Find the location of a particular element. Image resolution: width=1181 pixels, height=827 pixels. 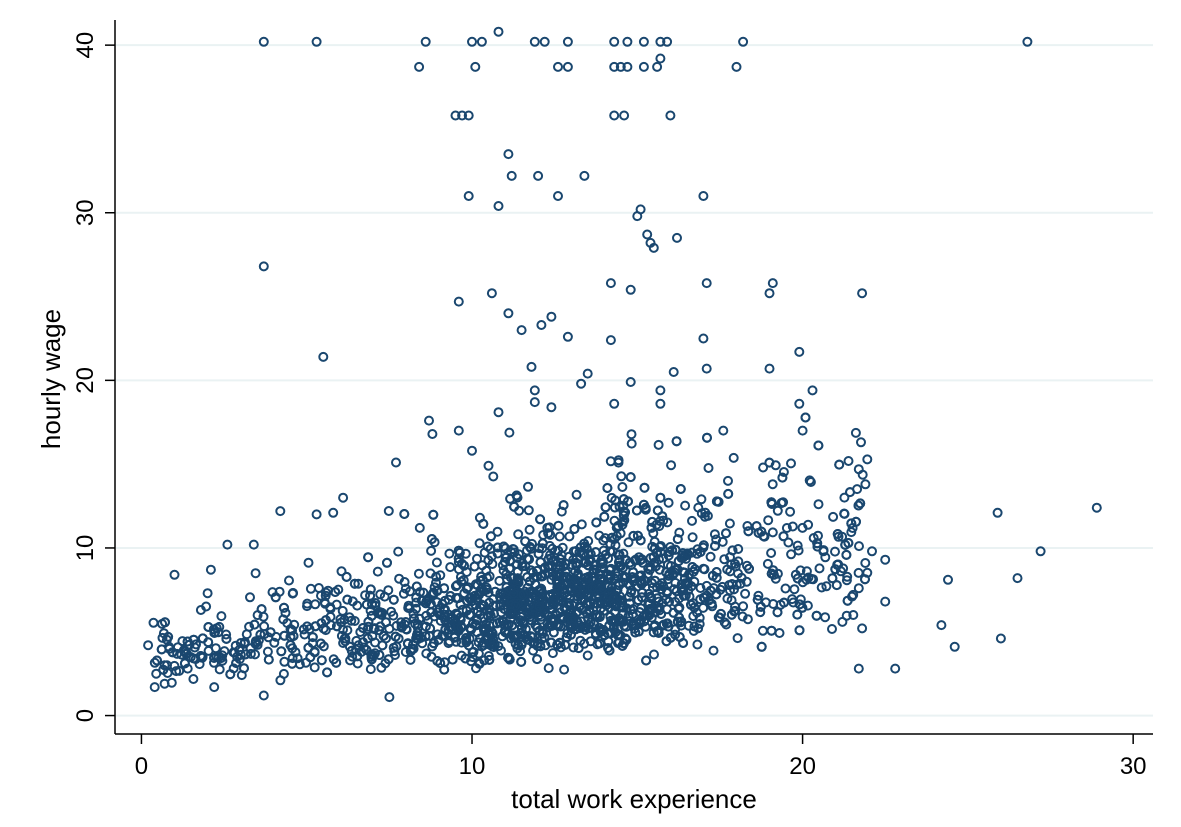

y-tick-label: 10 is located at coordinates (85, 548).